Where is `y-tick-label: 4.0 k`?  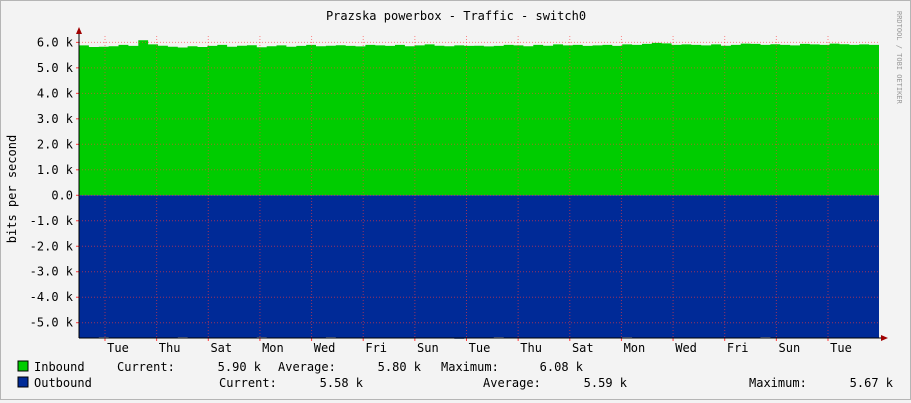 y-tick-label: 4.0 k is located at coordinates (55, 93).